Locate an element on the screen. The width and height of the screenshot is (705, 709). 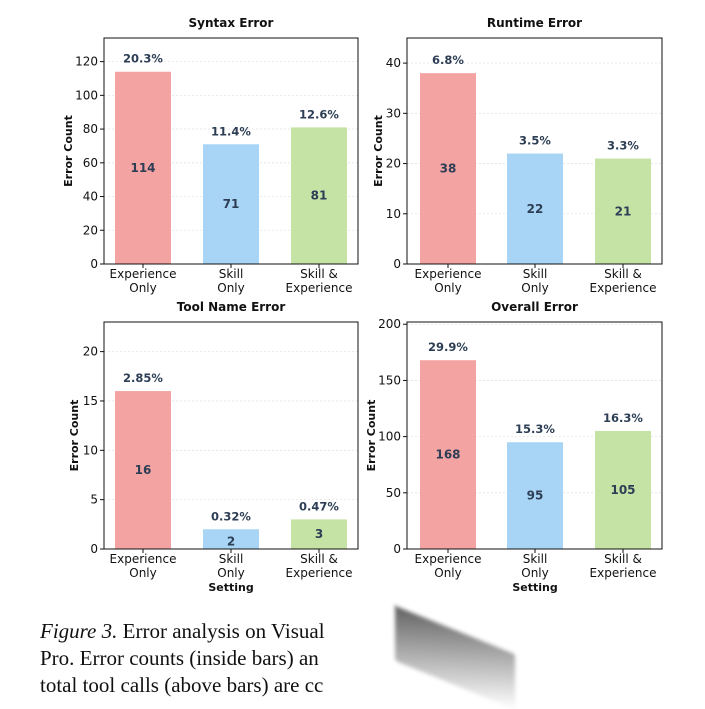
bar-percentage-label: 0.32% is located at coordinates (231, 516).